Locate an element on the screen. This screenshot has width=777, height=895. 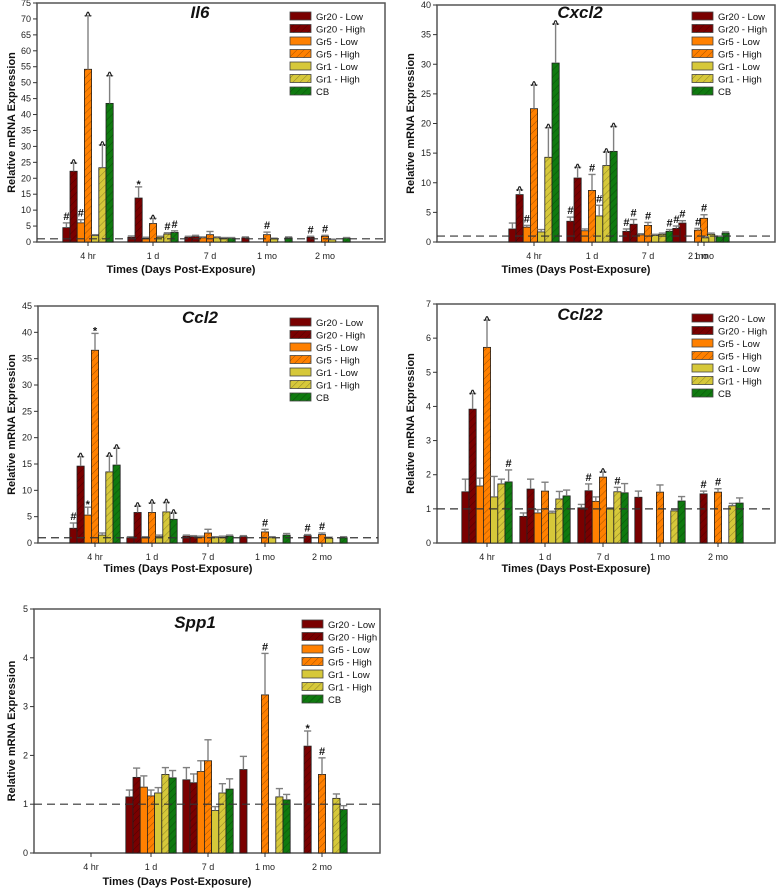
chart-title: Ccl22 is located at coordinates (580, 314).